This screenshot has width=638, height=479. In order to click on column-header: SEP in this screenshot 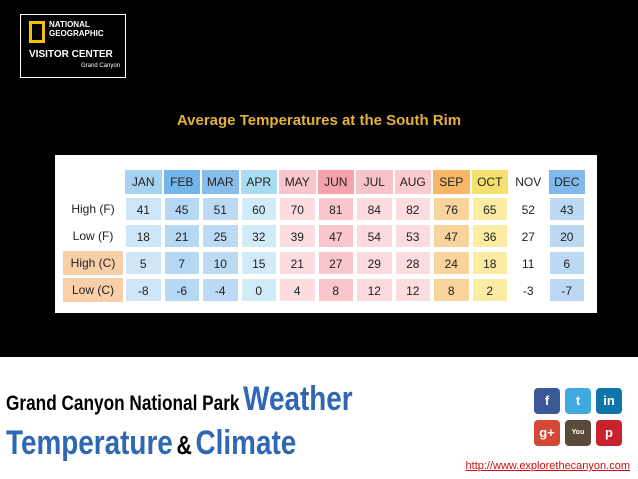, I will do `click(451, 182)`.